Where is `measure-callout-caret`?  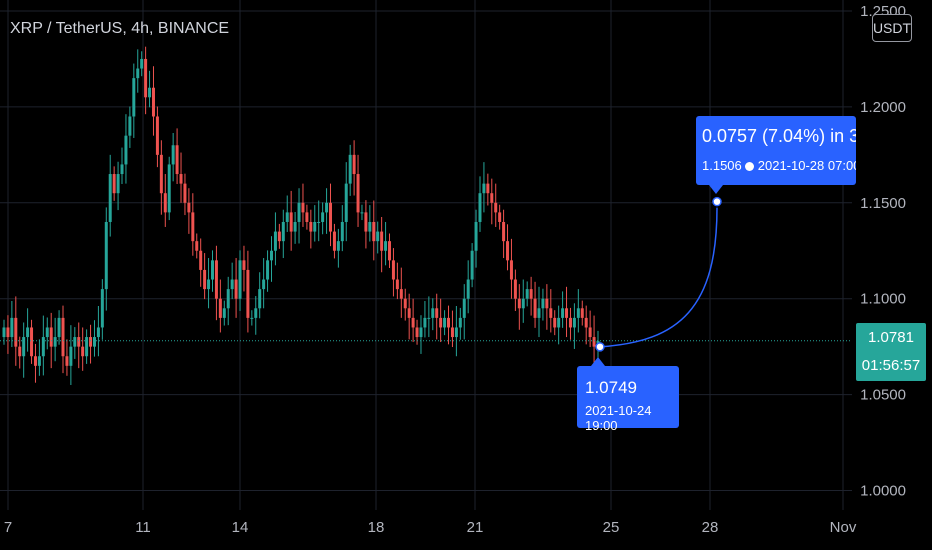 measure-callout-caret is located at coordinates (716, 189).